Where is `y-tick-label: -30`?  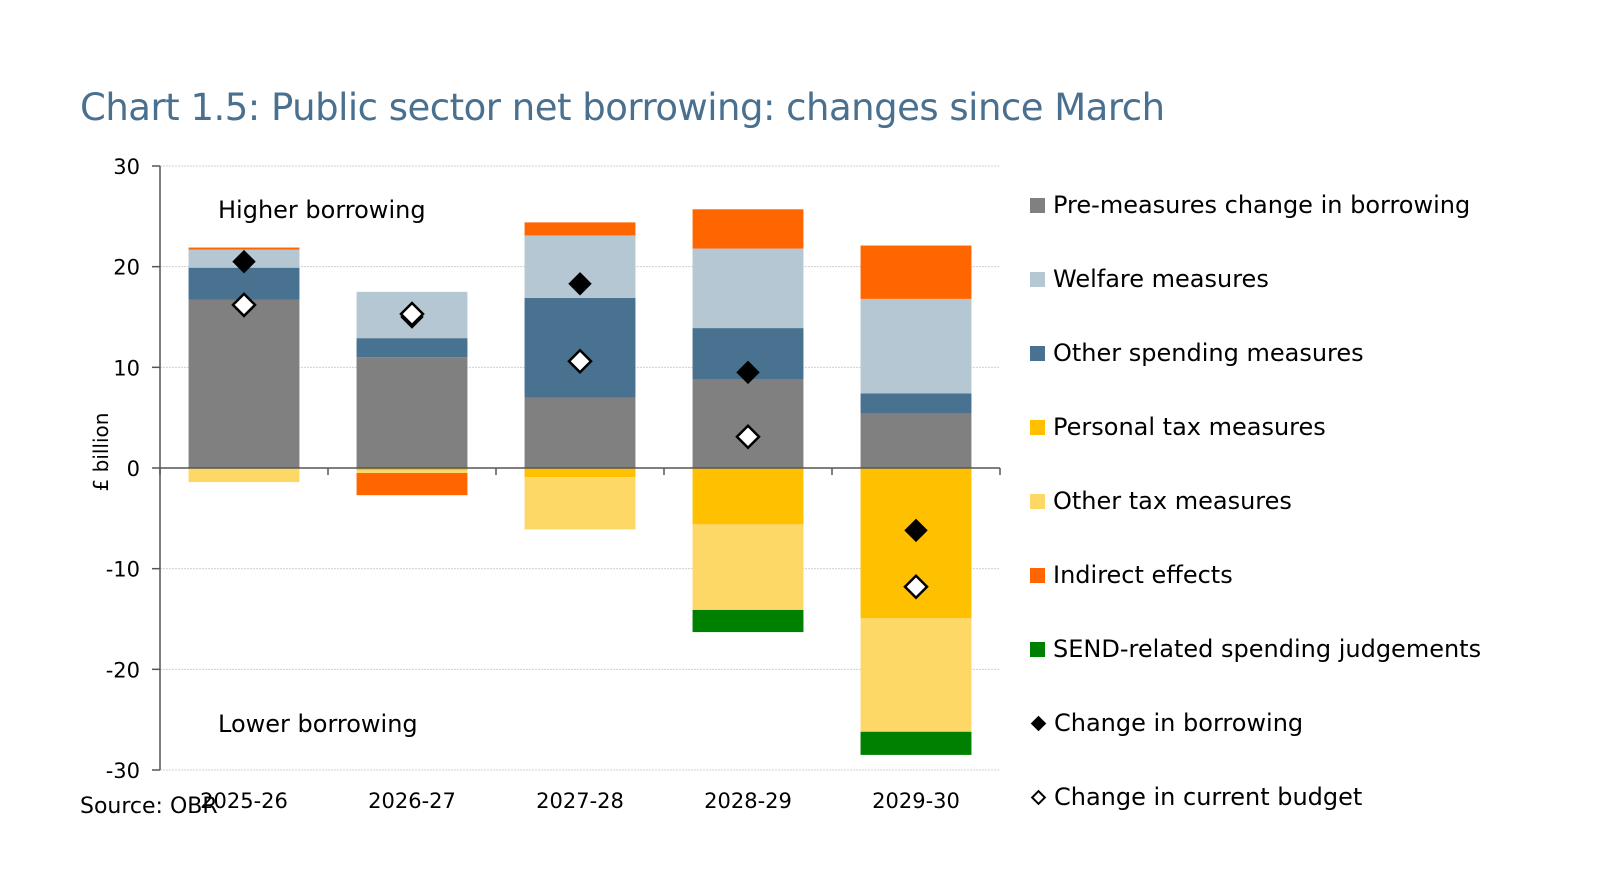 y-tick-label: -30 is located at coordinates (123, 771).